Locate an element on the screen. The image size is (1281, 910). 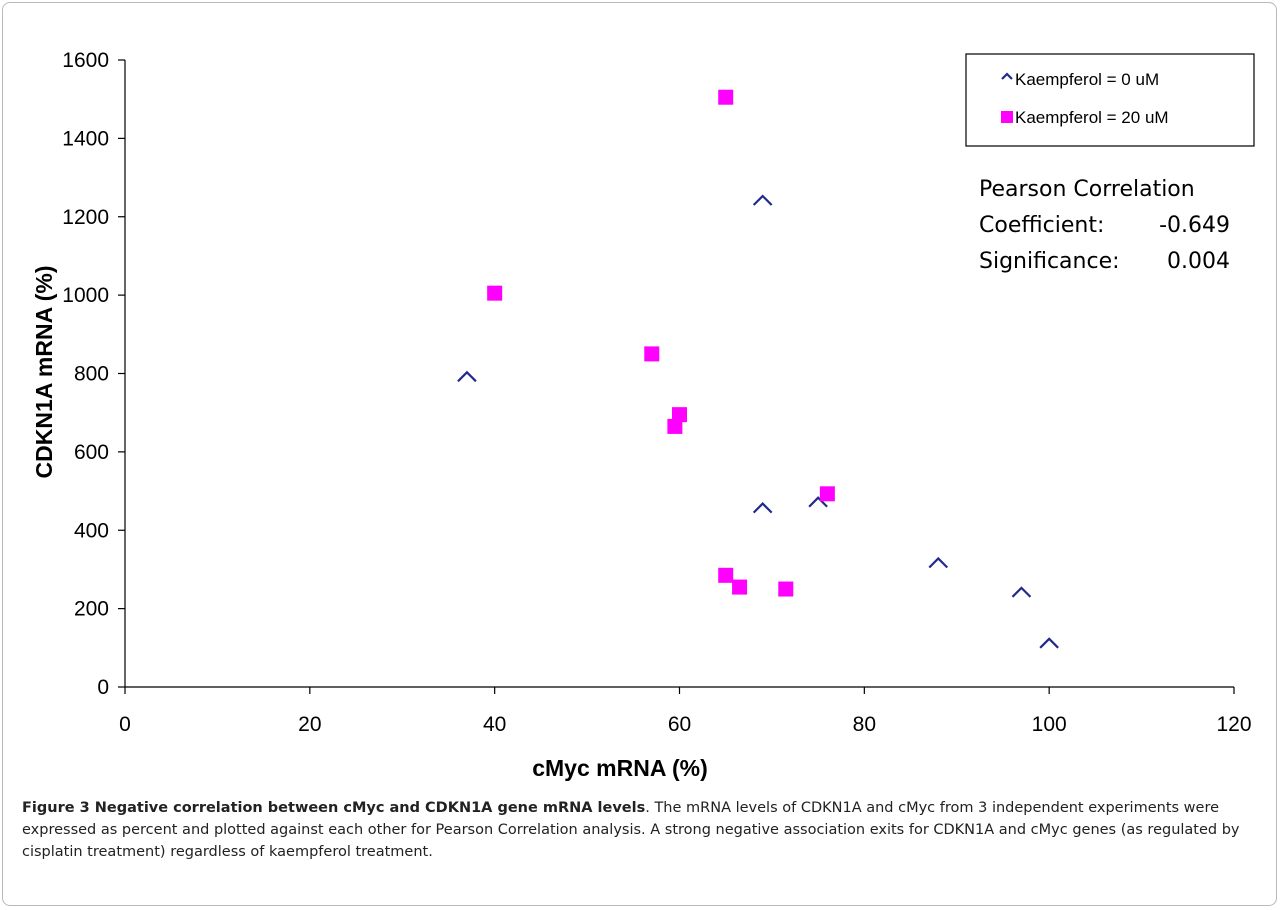
x-tick-label: 20 is located at coordinates (309, 724).